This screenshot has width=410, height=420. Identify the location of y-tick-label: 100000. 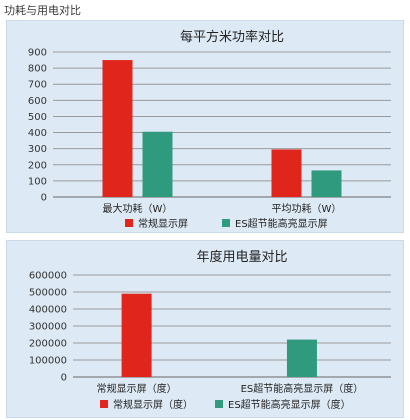
(48, 361).